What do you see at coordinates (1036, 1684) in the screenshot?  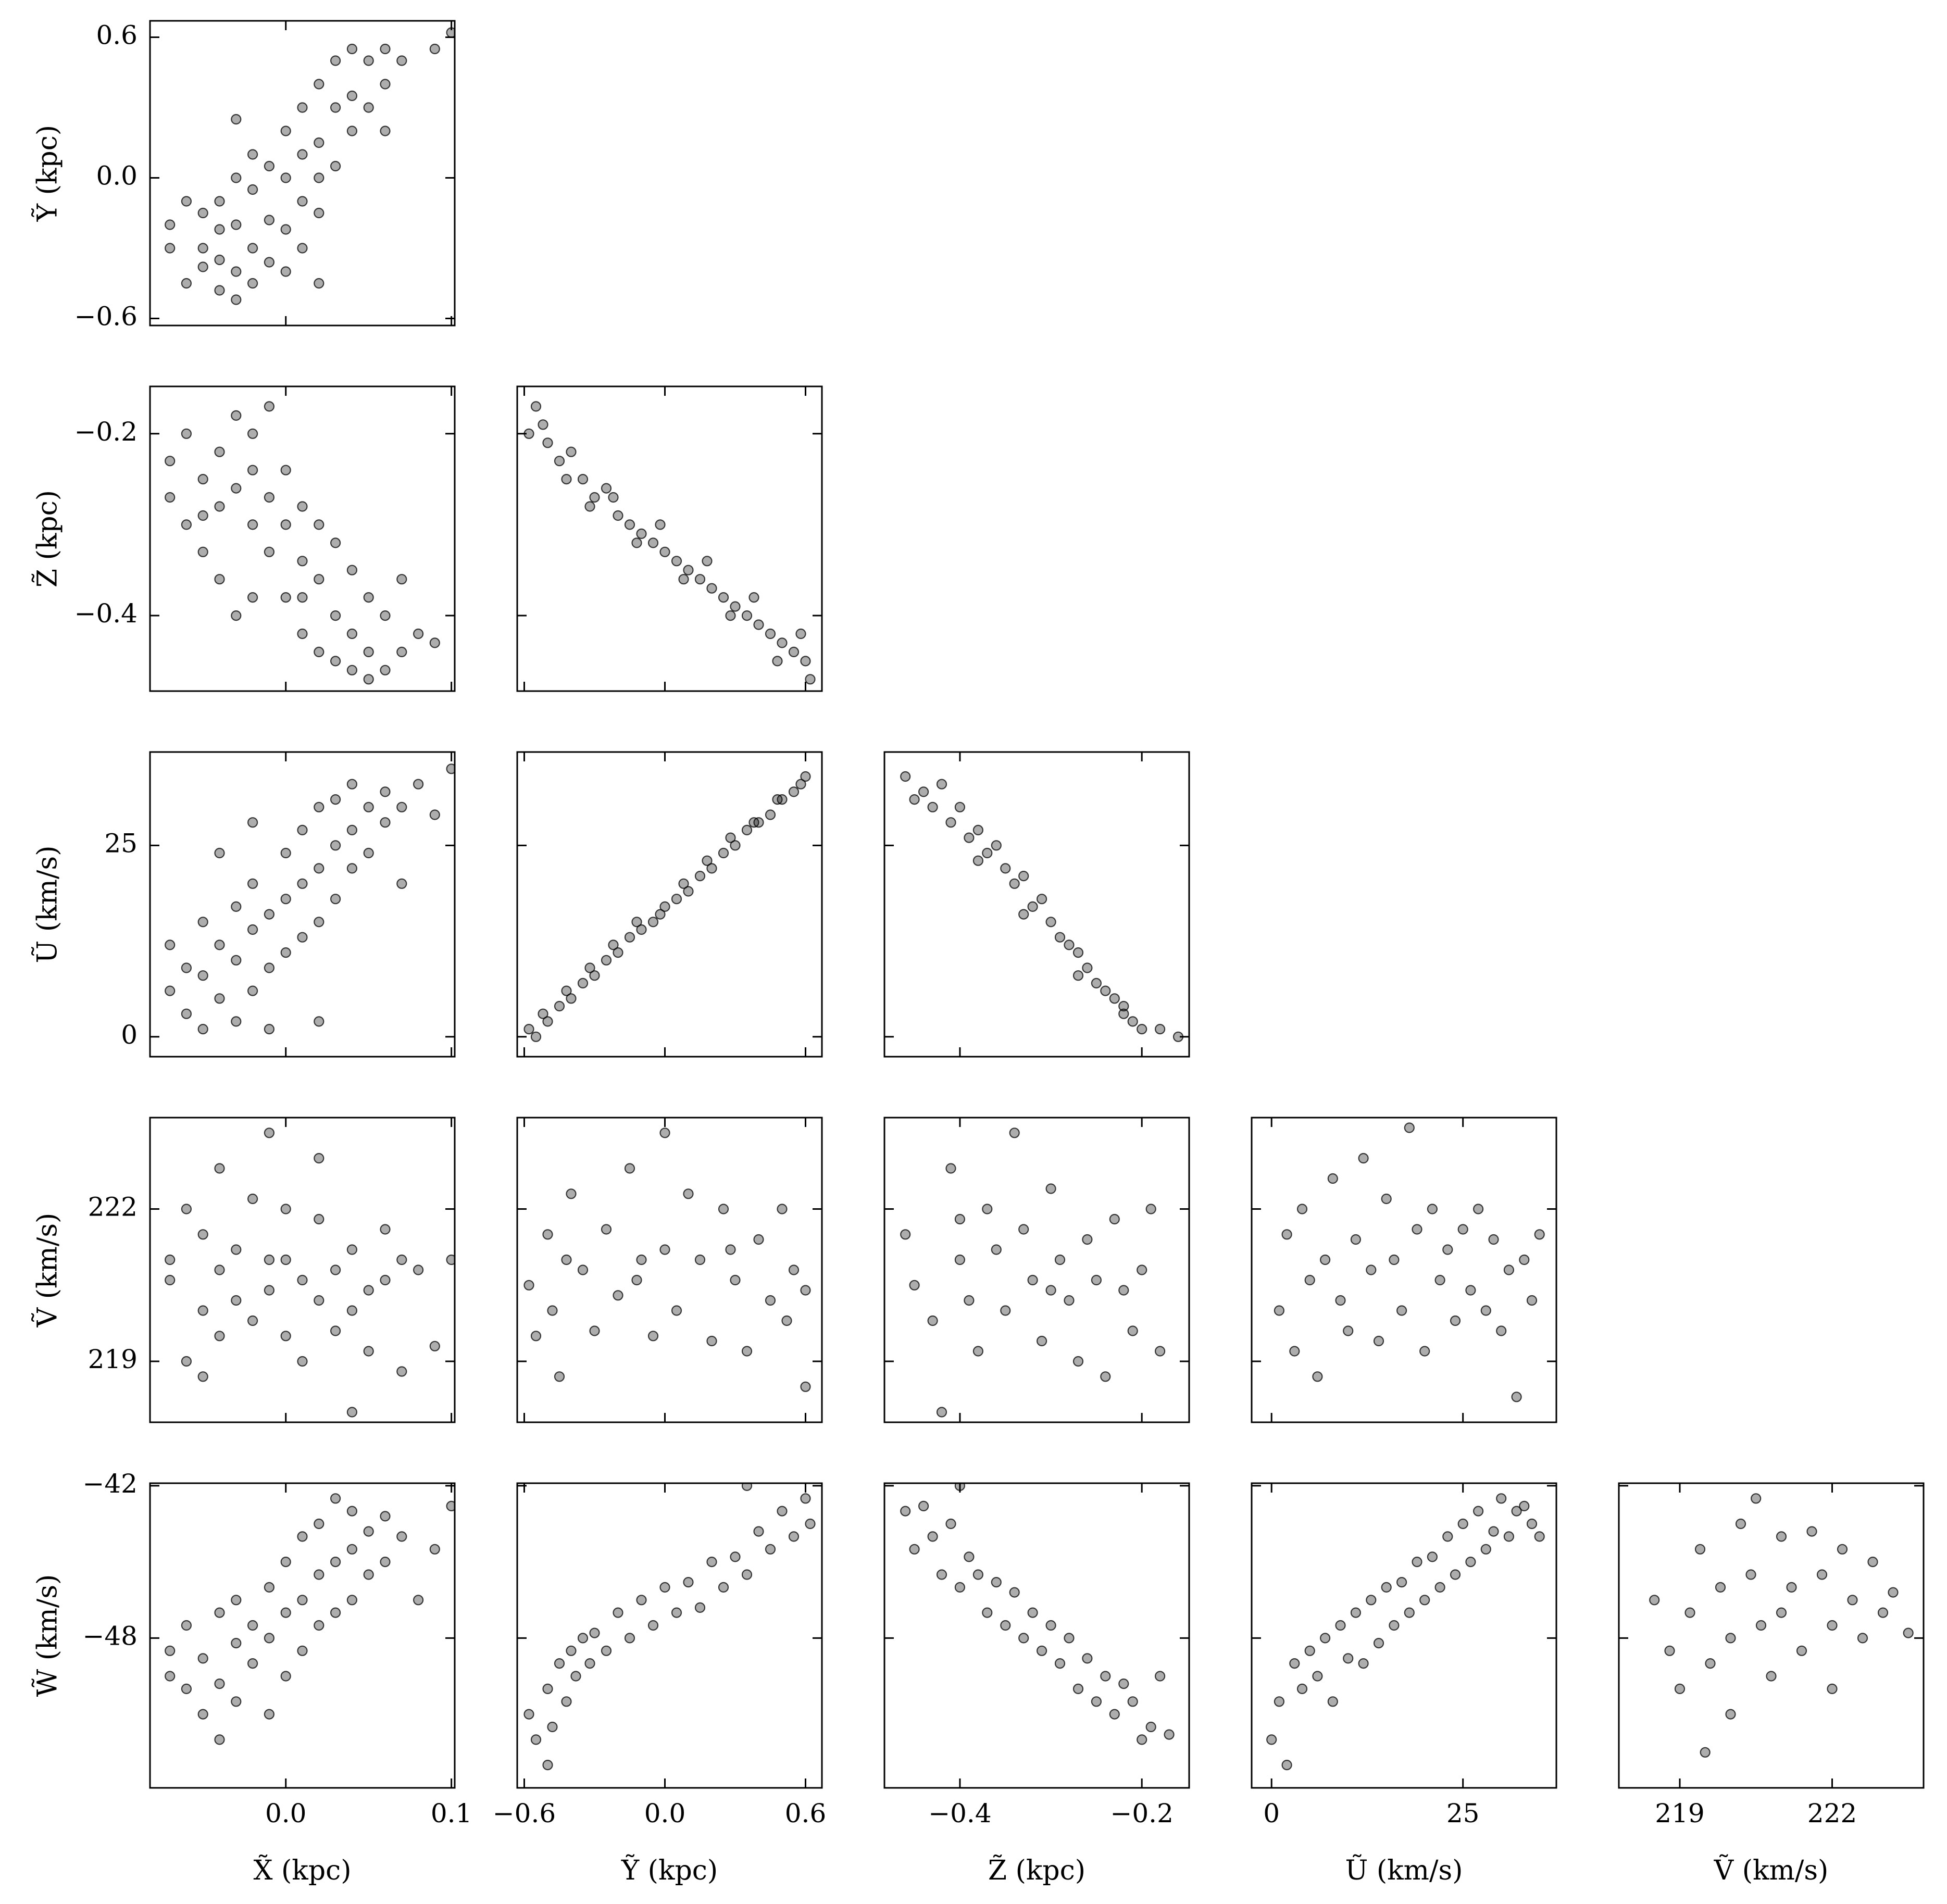 I see `panel-w-vs-z: −0.4 −0.2 Z̃ (kpc)` at bounding box center [1036, 1684].